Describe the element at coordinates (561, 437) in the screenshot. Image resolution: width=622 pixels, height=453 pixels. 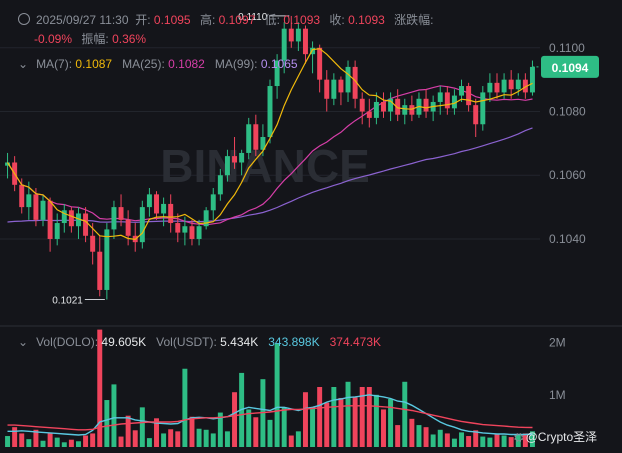
I see `author-handle: @Crypto圣泽` at that location.